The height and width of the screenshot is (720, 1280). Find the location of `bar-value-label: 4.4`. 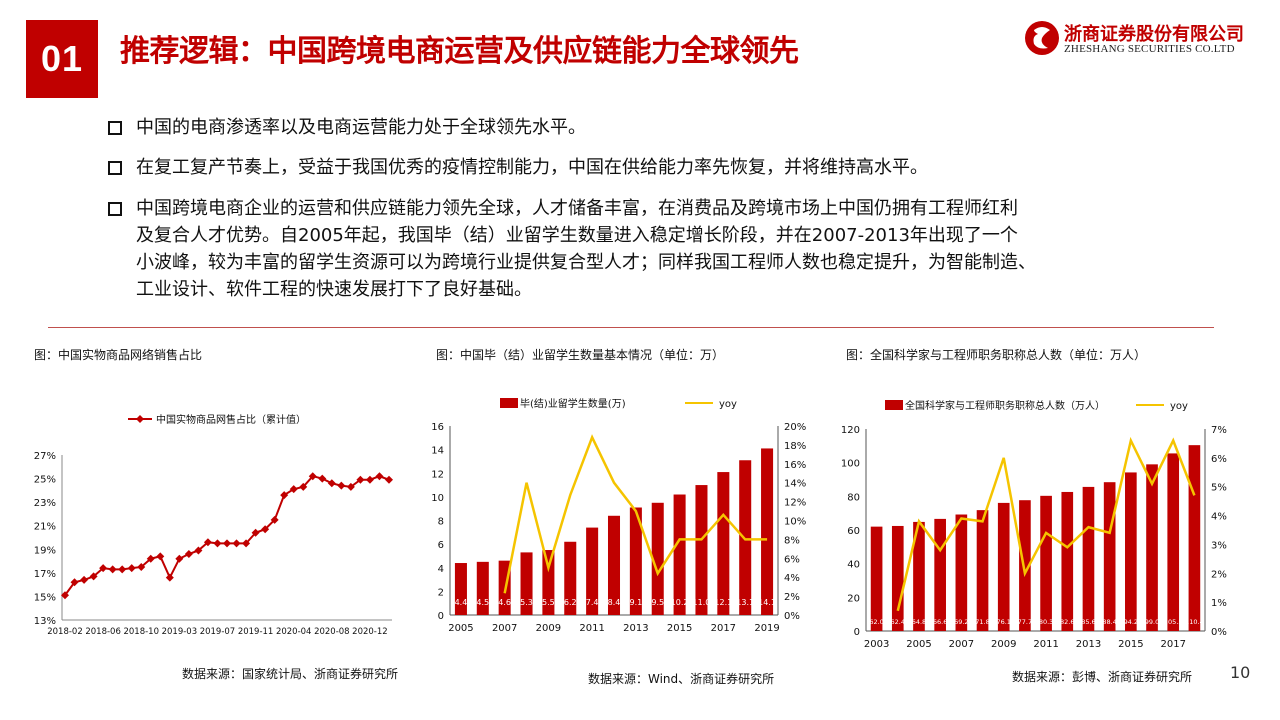

bar-value-label: 4.4 is located at coordinates (461, 602).